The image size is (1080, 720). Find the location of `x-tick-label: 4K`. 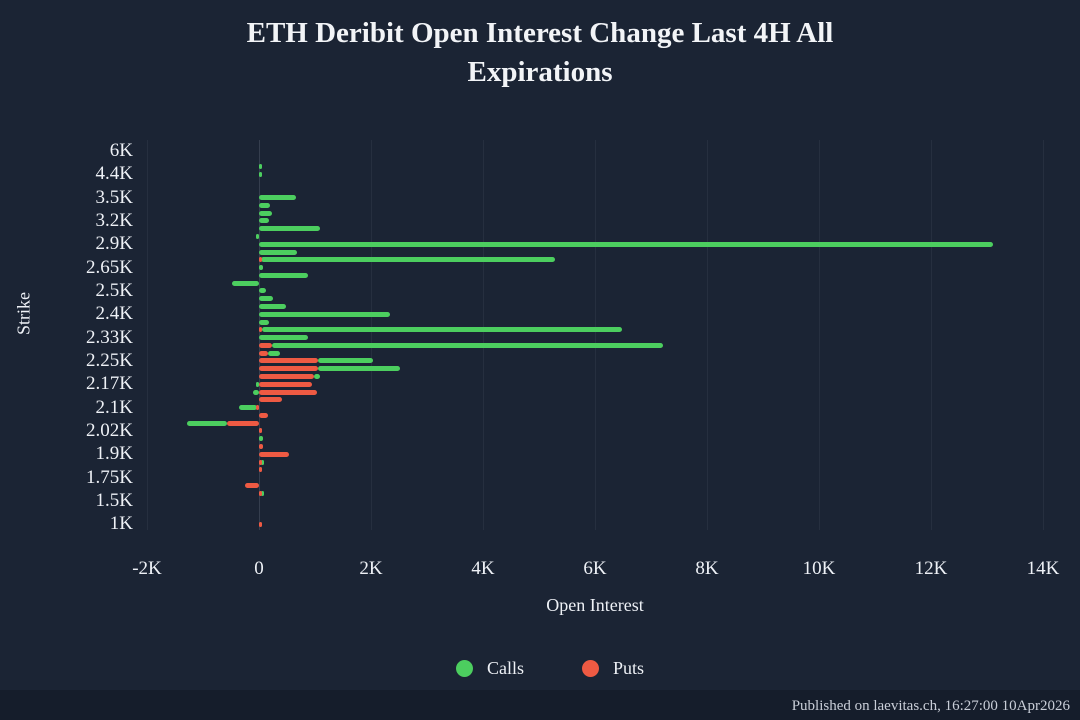

x-tick-label: 4K is located at coordinates (483, 568).